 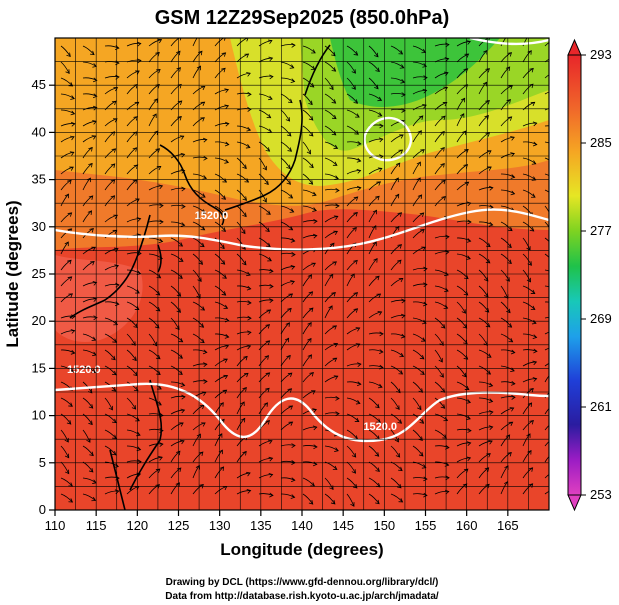 What do you see at coordinates (12, 273) in the screenshot?
I see `y-axis-label: Latitude (degrees)` at bounding box center [12, 273].